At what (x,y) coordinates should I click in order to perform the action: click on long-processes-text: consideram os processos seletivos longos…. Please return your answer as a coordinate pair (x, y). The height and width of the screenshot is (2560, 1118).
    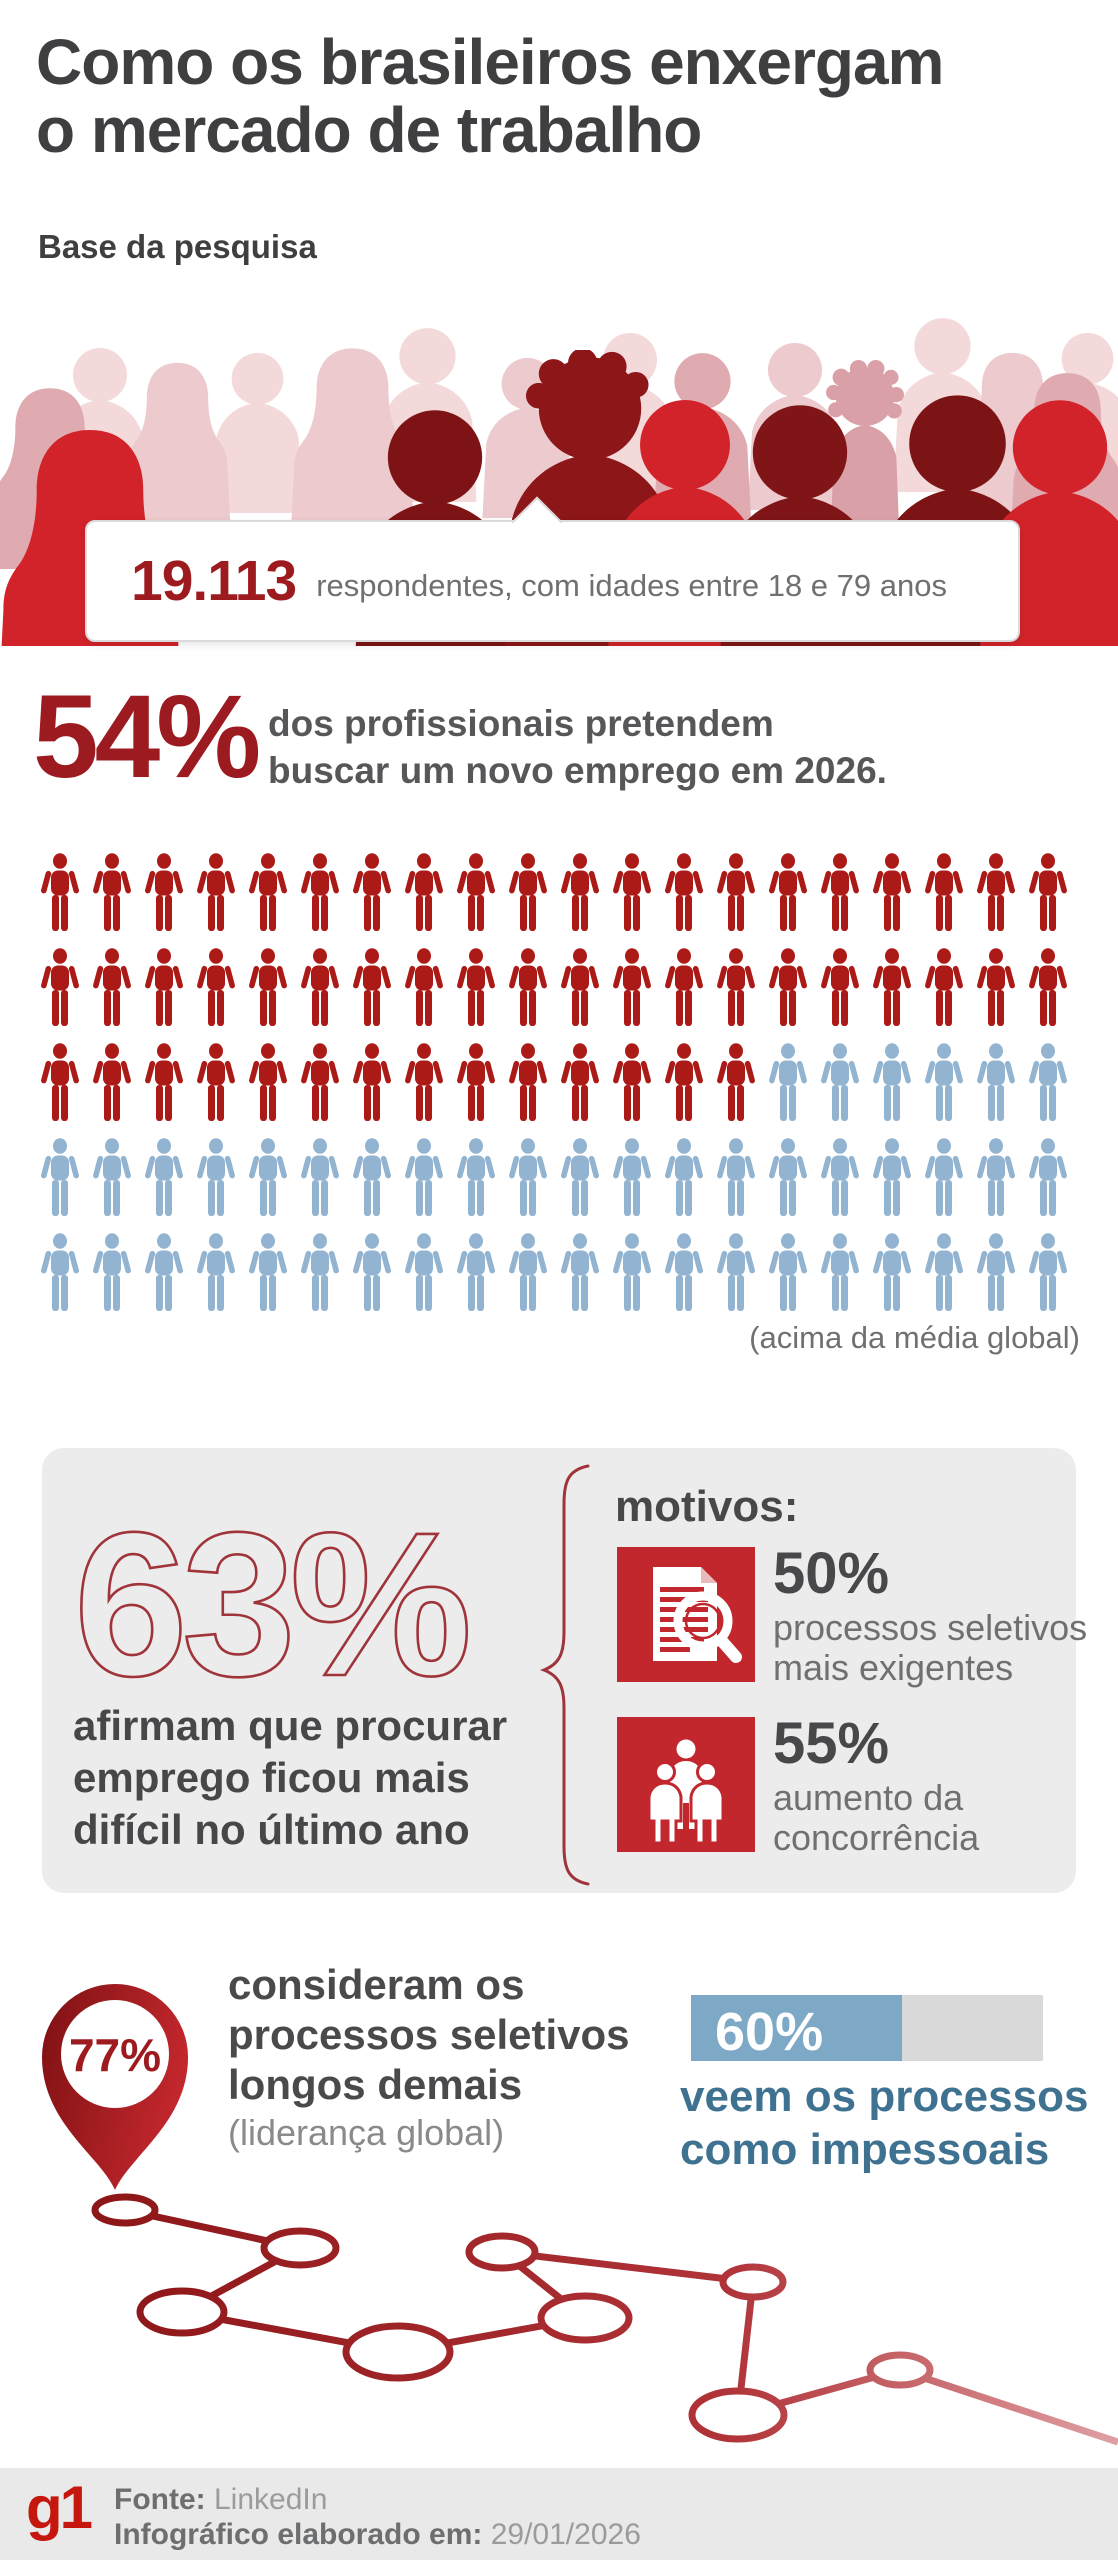
    Looking at the image, I should click on (429, 2035).